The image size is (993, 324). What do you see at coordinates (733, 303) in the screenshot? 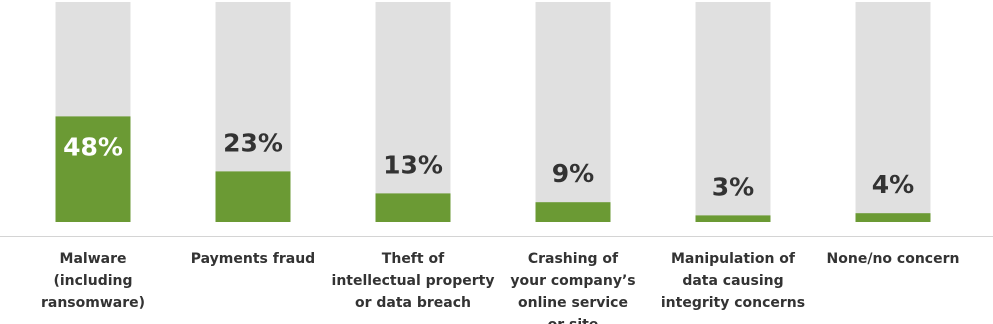
I see `category-label: integrity concerns` at bounding box center [733, 303].